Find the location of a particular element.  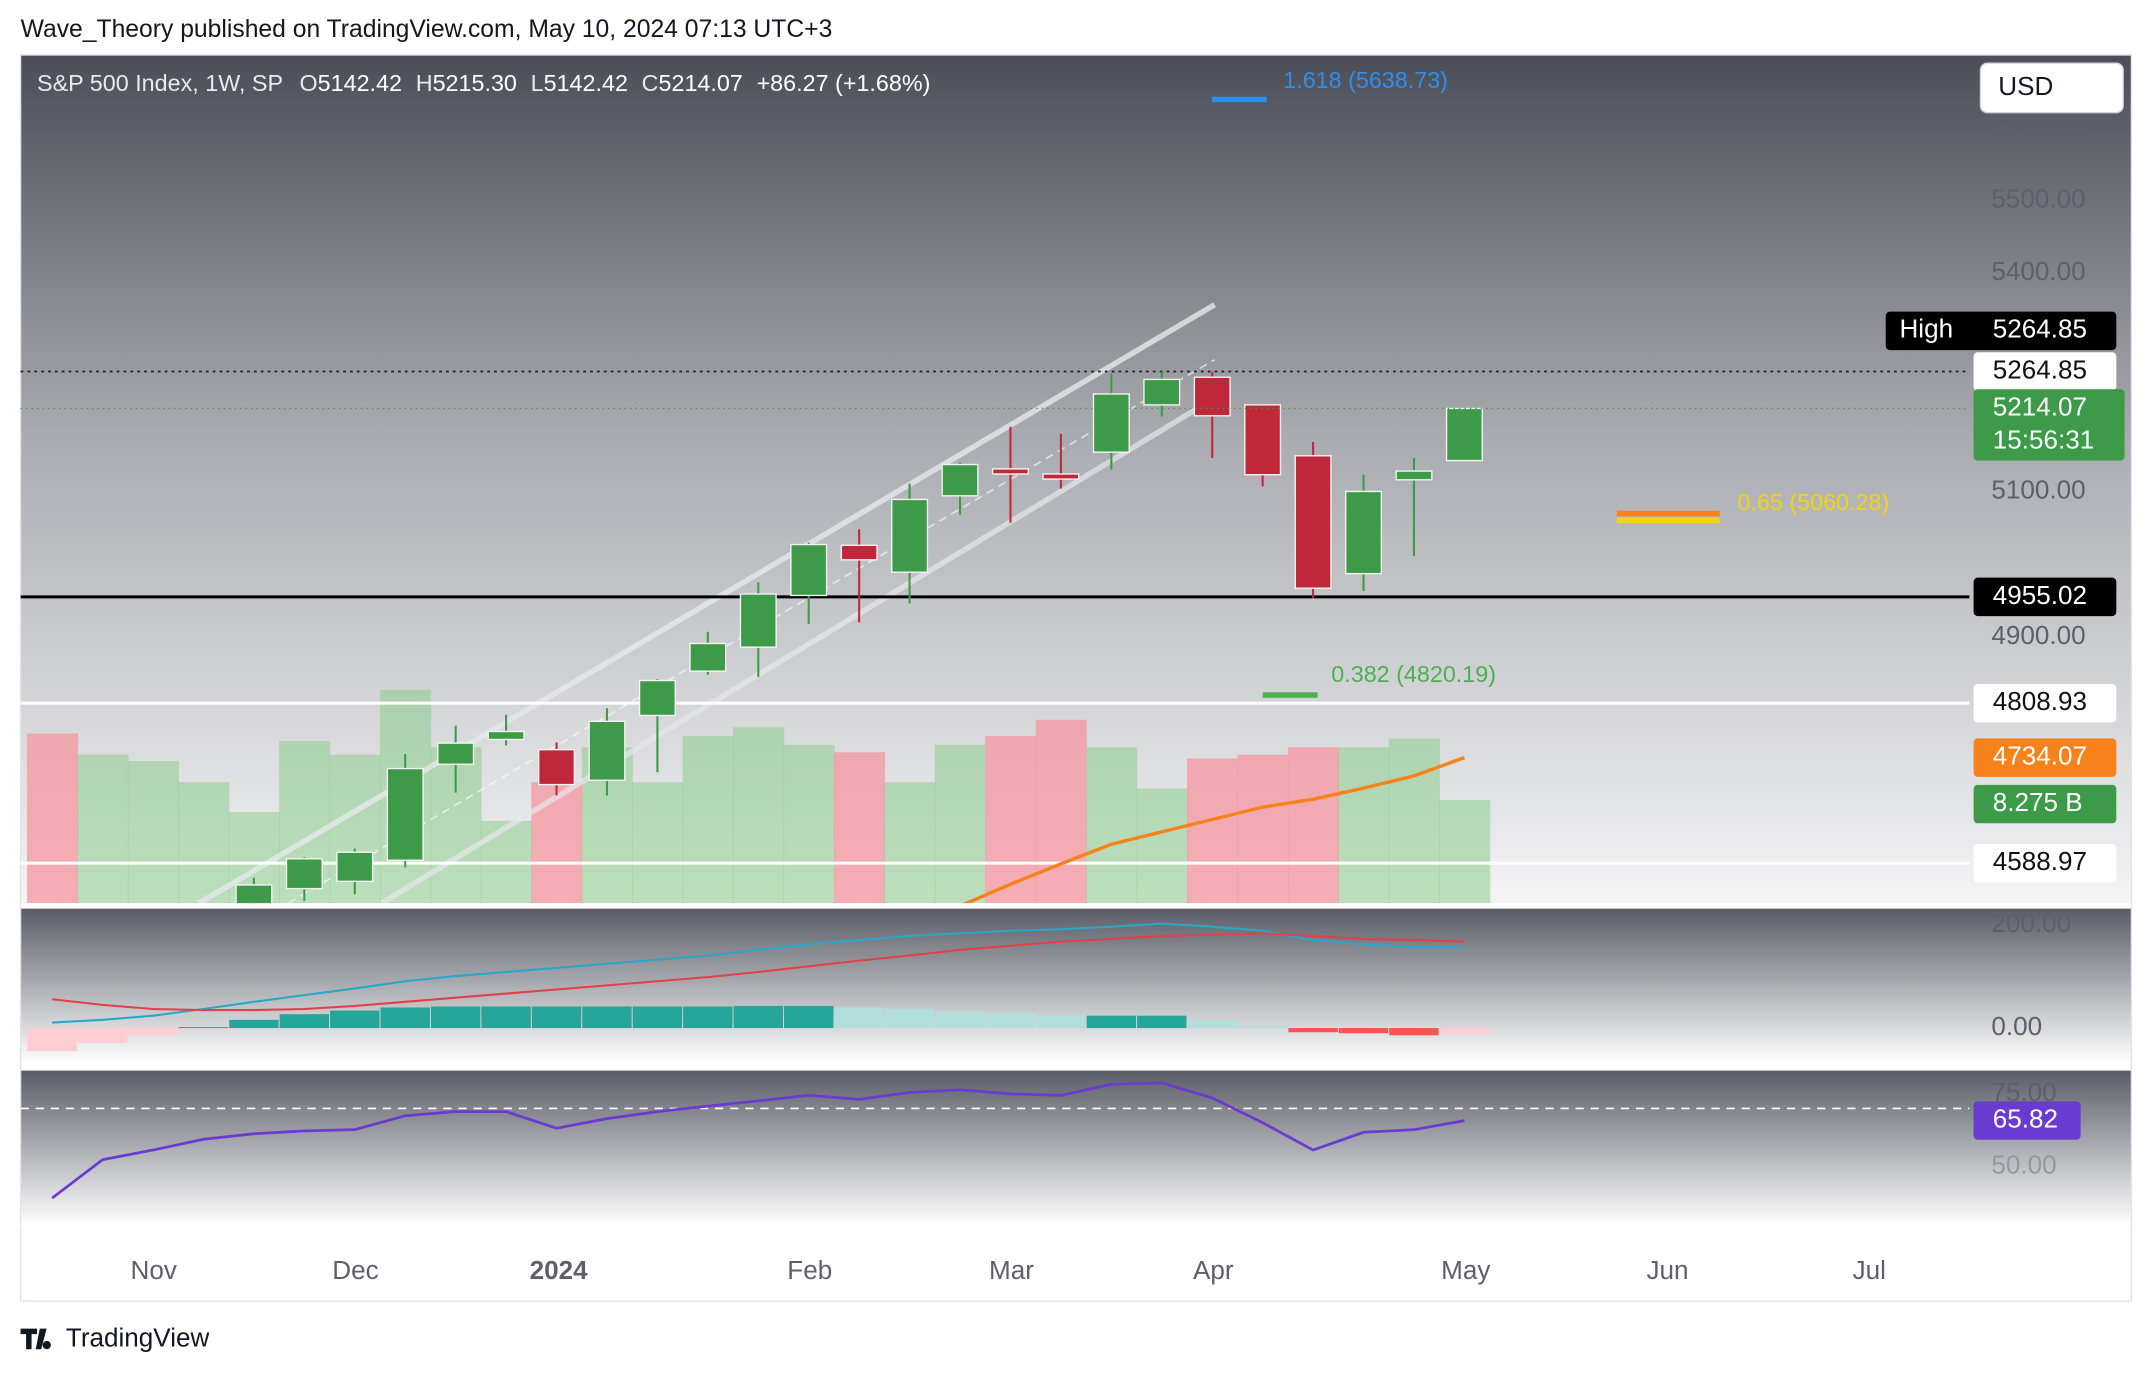

ma-label-box is located at coordinates (2045, 757).